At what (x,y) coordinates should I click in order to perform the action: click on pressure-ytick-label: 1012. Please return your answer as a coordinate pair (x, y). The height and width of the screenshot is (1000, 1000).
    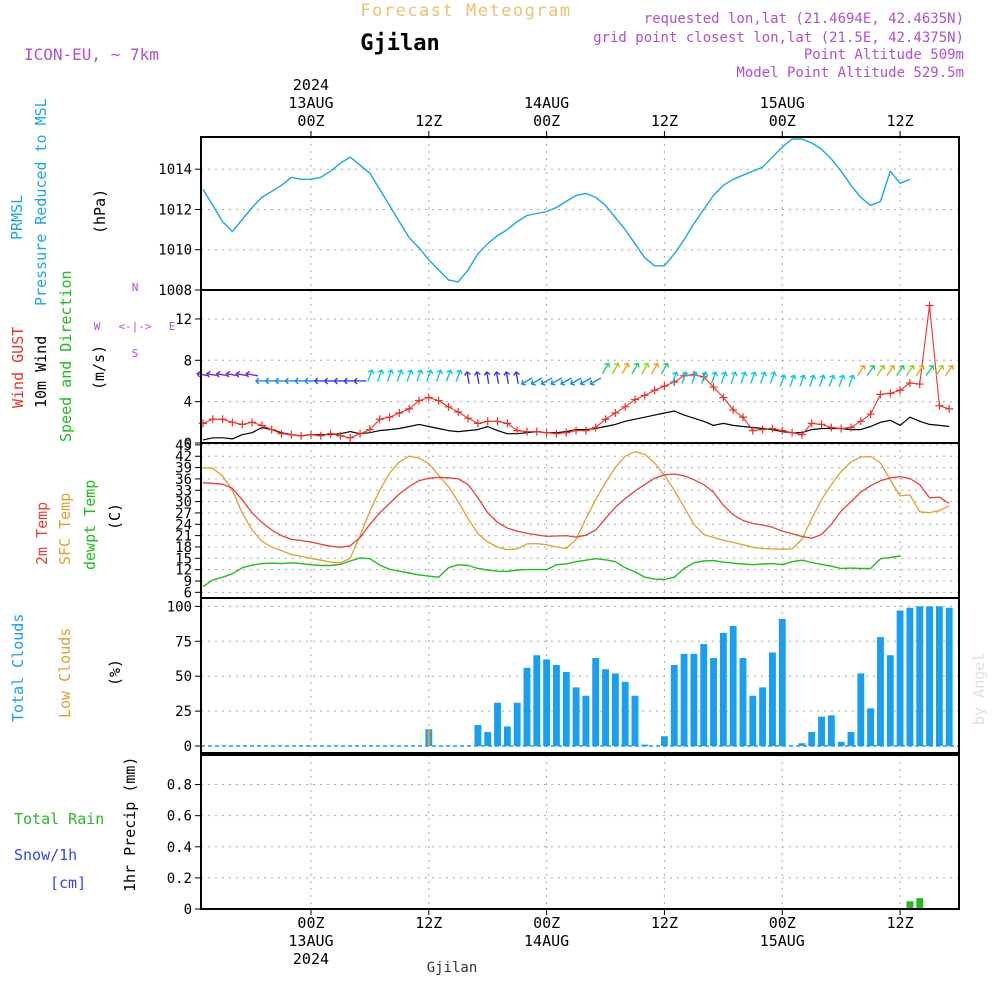
    Looking at the image, I should click on (175, 210).